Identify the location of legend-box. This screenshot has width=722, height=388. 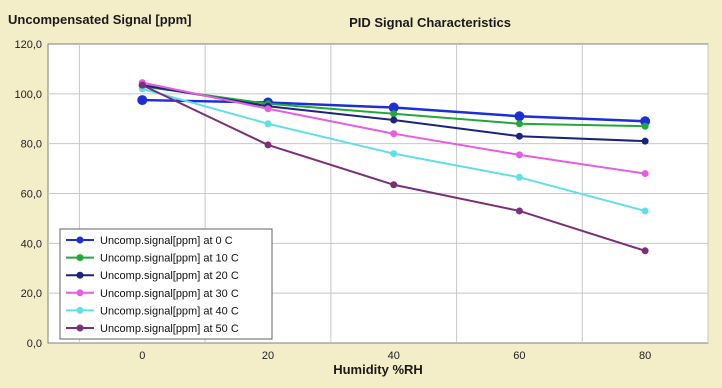
(166, 284).